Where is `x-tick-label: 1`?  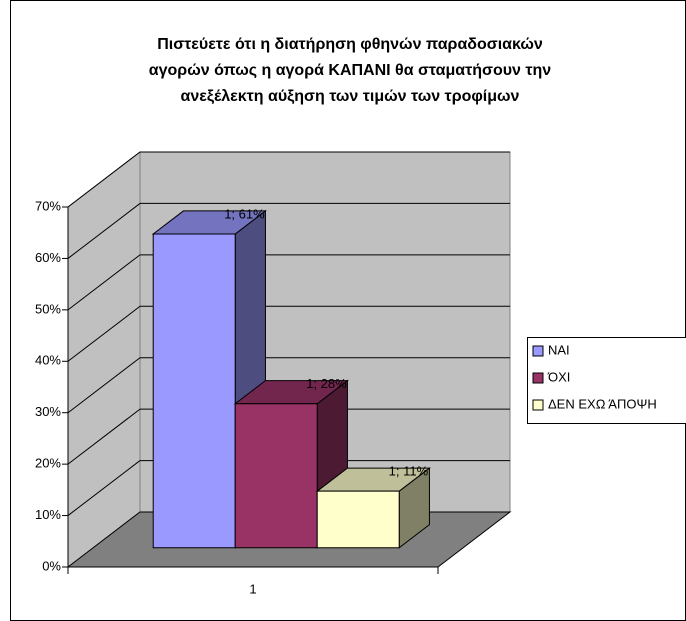
x-tick-label: 1 is located at coordinates (252, 588).